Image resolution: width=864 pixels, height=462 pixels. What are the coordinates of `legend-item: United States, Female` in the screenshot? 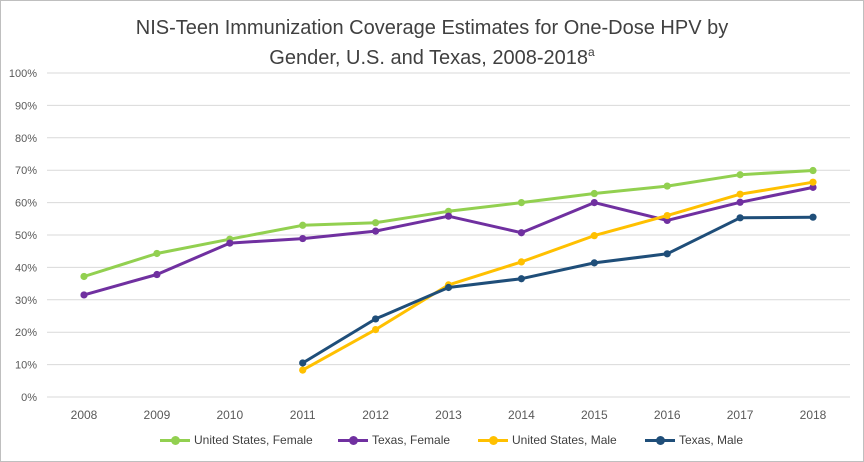 It's located at (236, 440).